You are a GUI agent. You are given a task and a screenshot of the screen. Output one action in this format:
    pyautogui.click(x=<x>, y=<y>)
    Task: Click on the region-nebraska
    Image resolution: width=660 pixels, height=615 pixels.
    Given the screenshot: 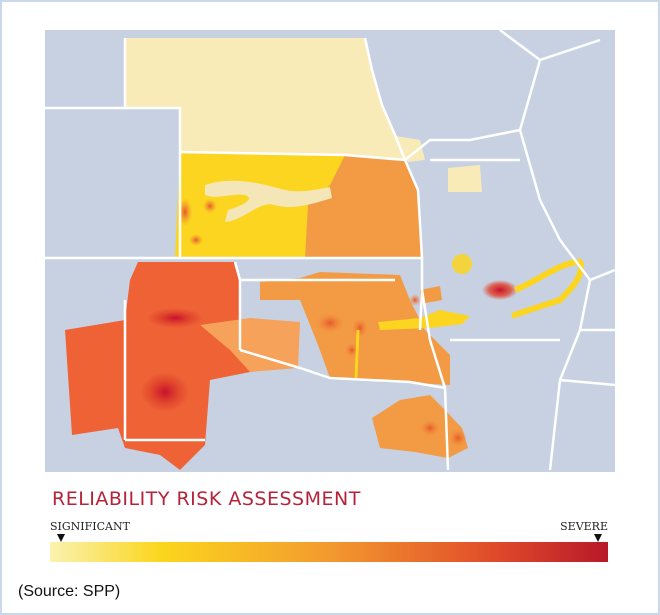 What is the action you would take?
    pyautogui.click(x=265, y=99)
    